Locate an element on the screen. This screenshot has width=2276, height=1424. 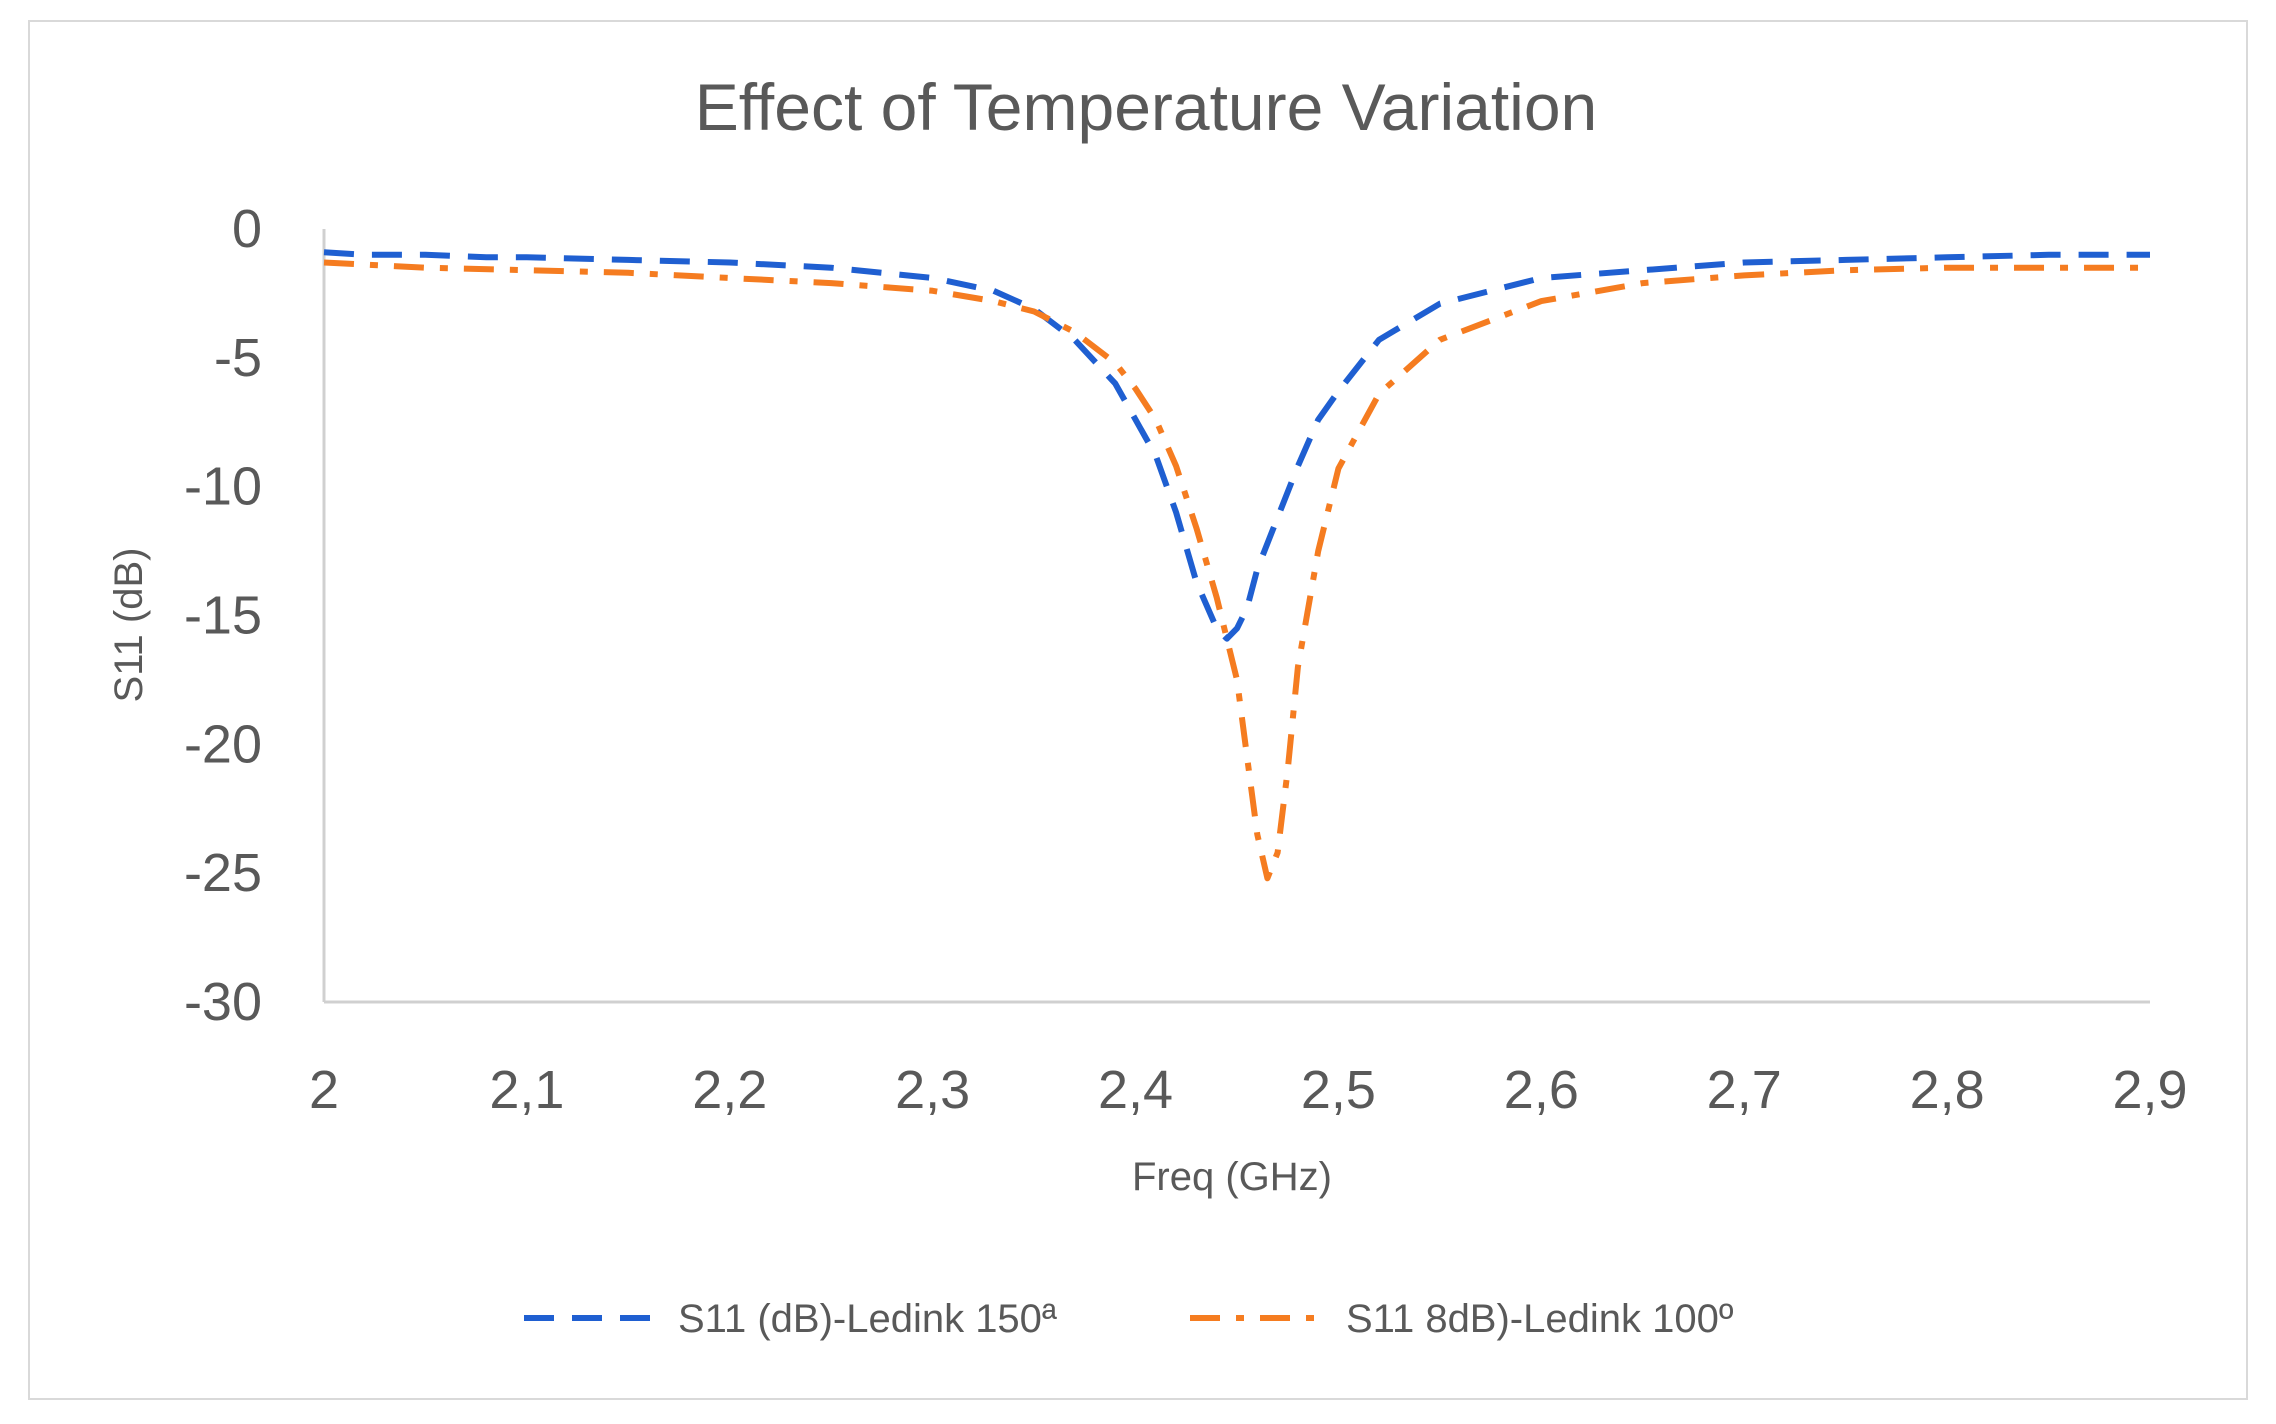
x-tick-label: 2,8 is located at coordinates (1947, 1090).